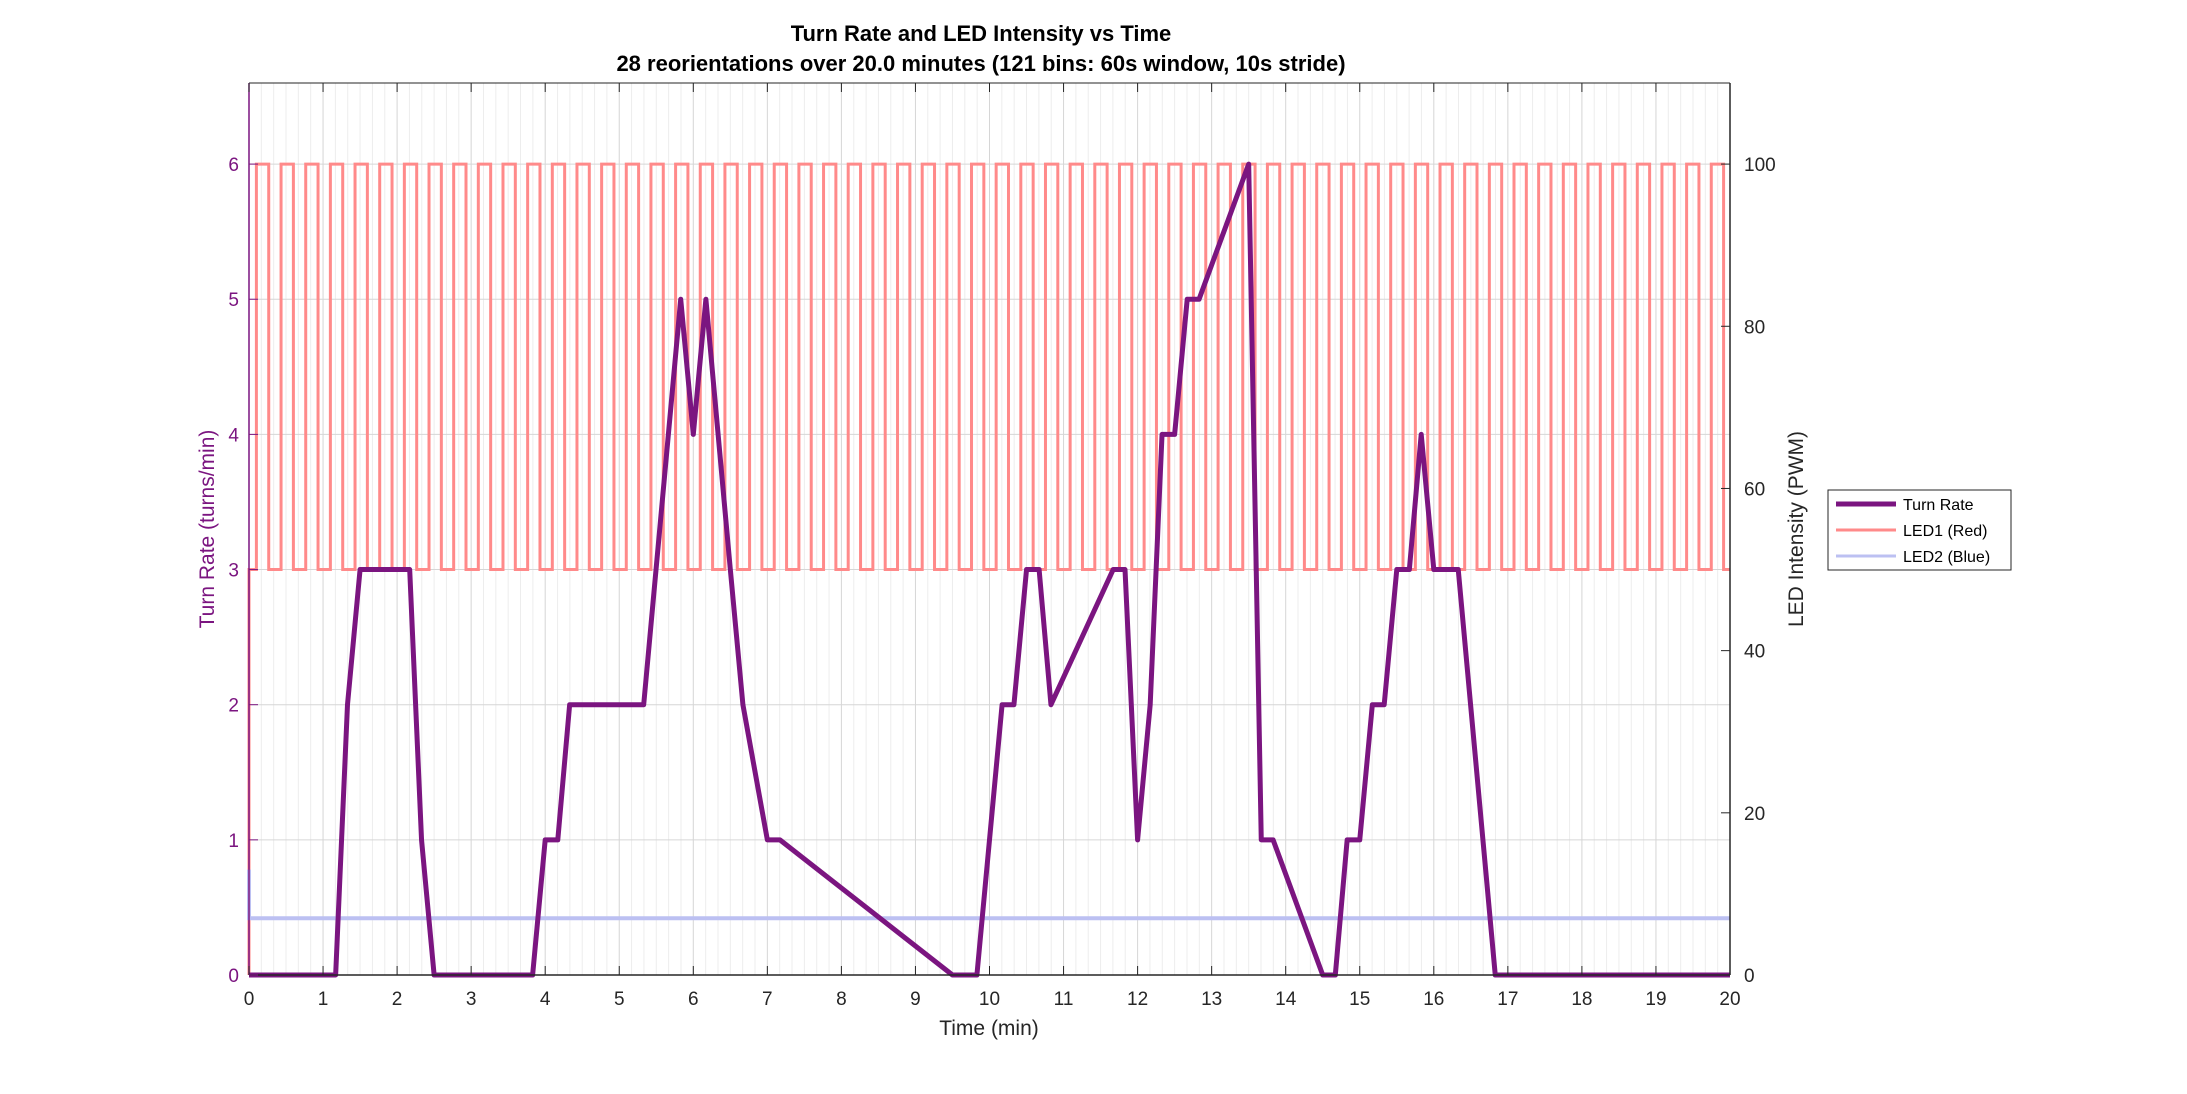 Image resolution: width=2187 pixels, height=1094 pixels. Describe the element at coordinates (1754, 327) in the screenshot. I see `y-right-tick-label: 80` at that location.